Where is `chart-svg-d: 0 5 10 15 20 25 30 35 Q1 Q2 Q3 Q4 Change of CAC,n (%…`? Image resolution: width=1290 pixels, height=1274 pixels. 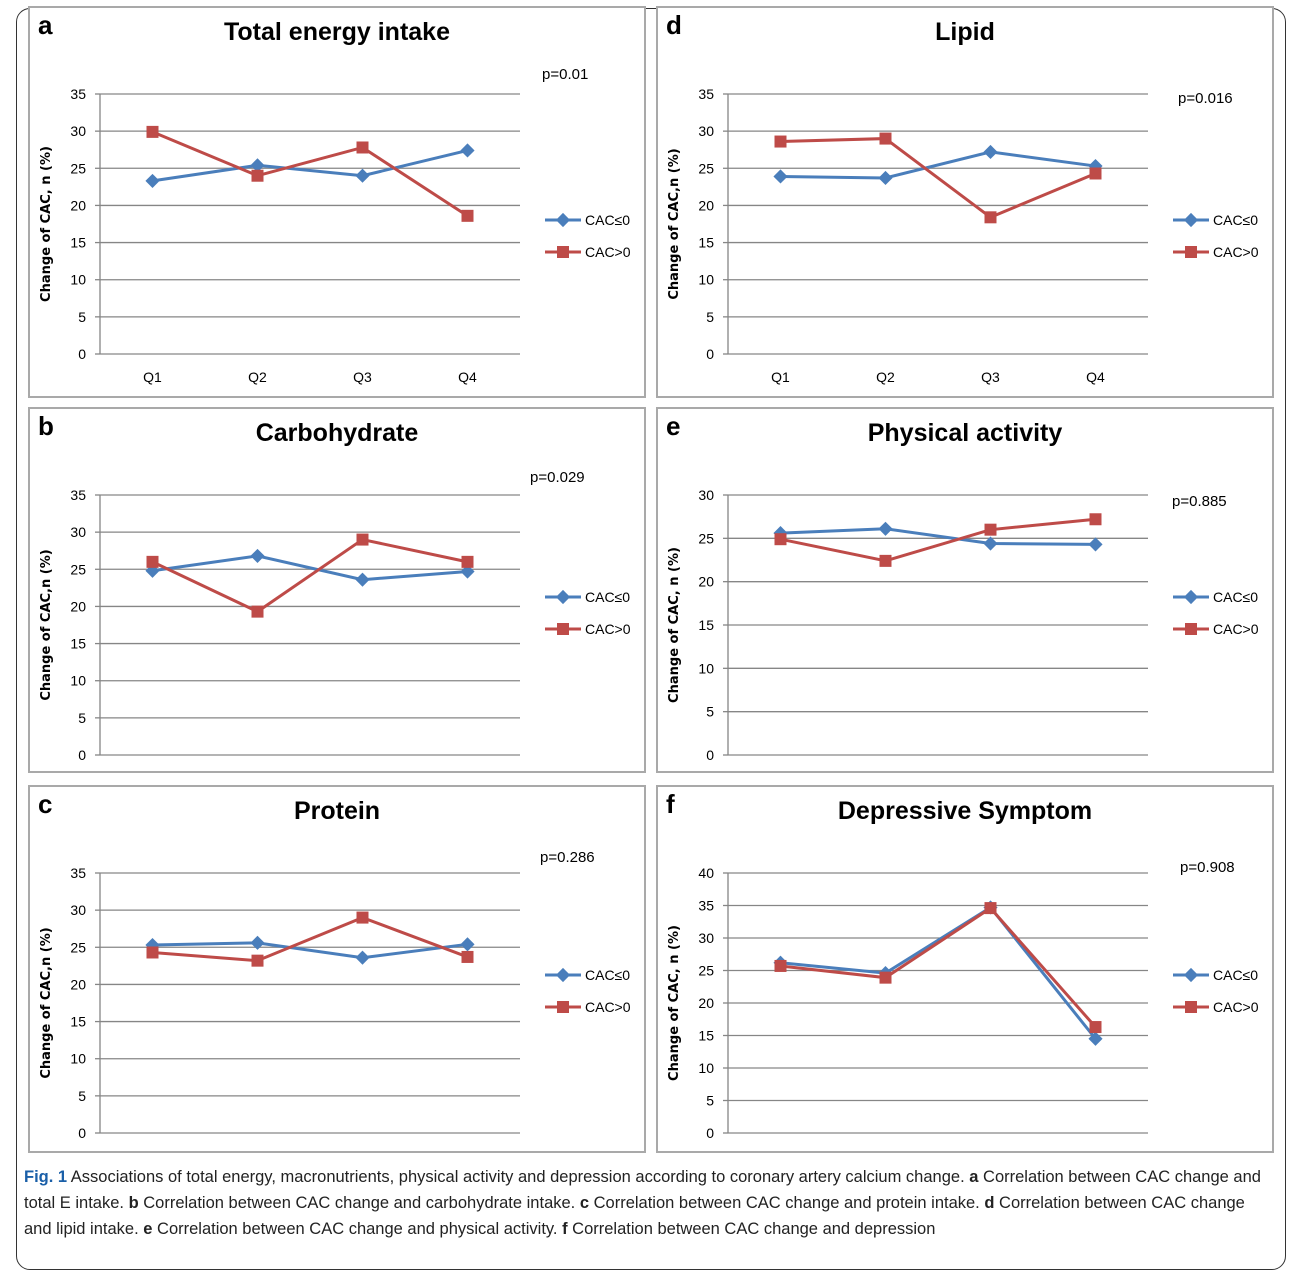
chart-svg-d: 0 5 10 15 20 25 30 35 Q1 Q2 Q3 Q4 Change of CAC,n (%… is located at coordinates (963, 235).